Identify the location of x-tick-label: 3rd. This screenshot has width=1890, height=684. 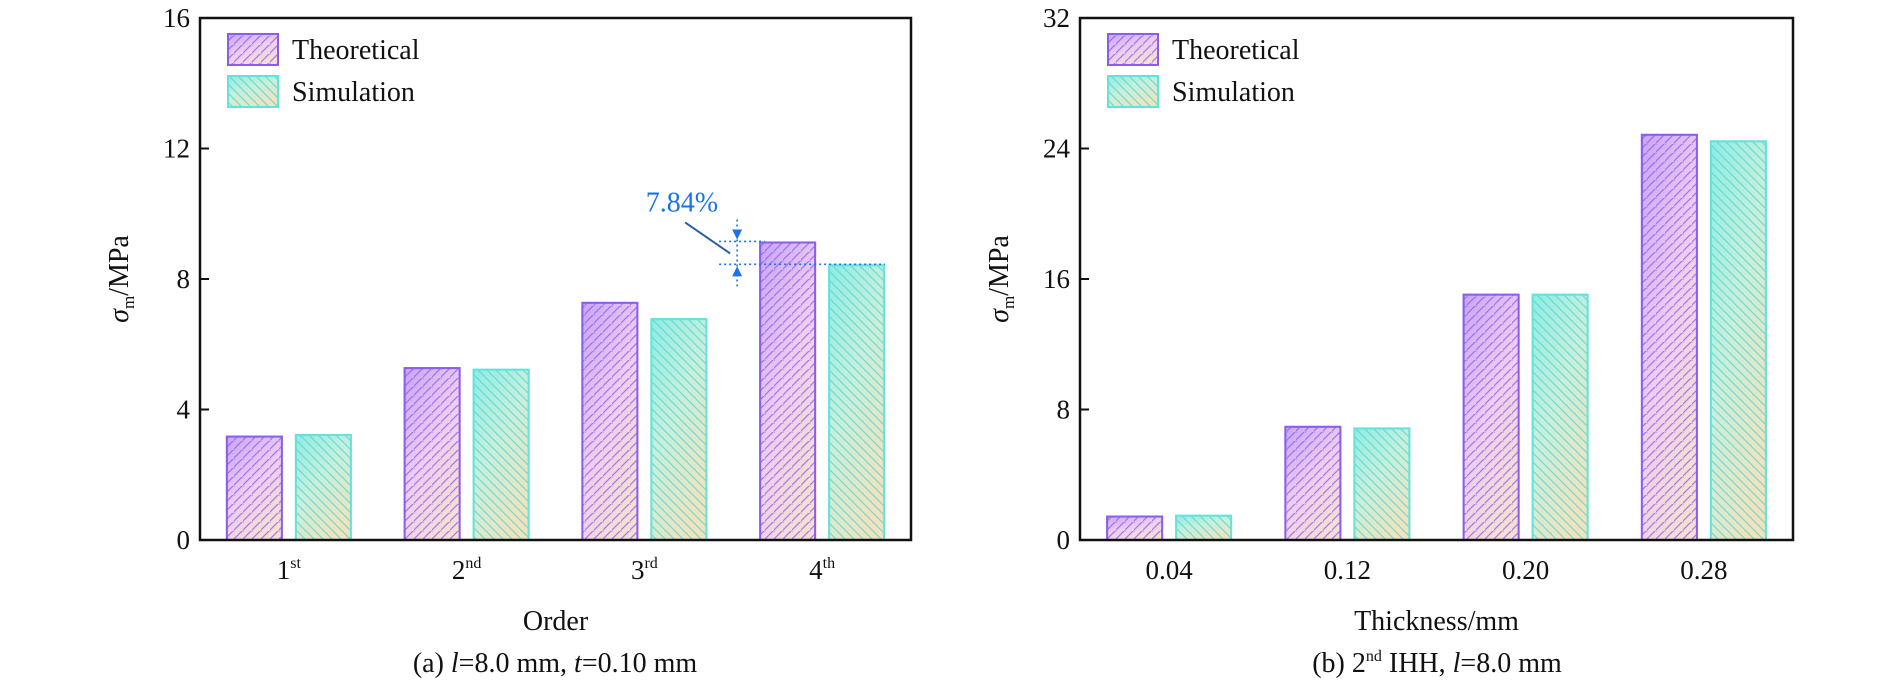
(644, 570).